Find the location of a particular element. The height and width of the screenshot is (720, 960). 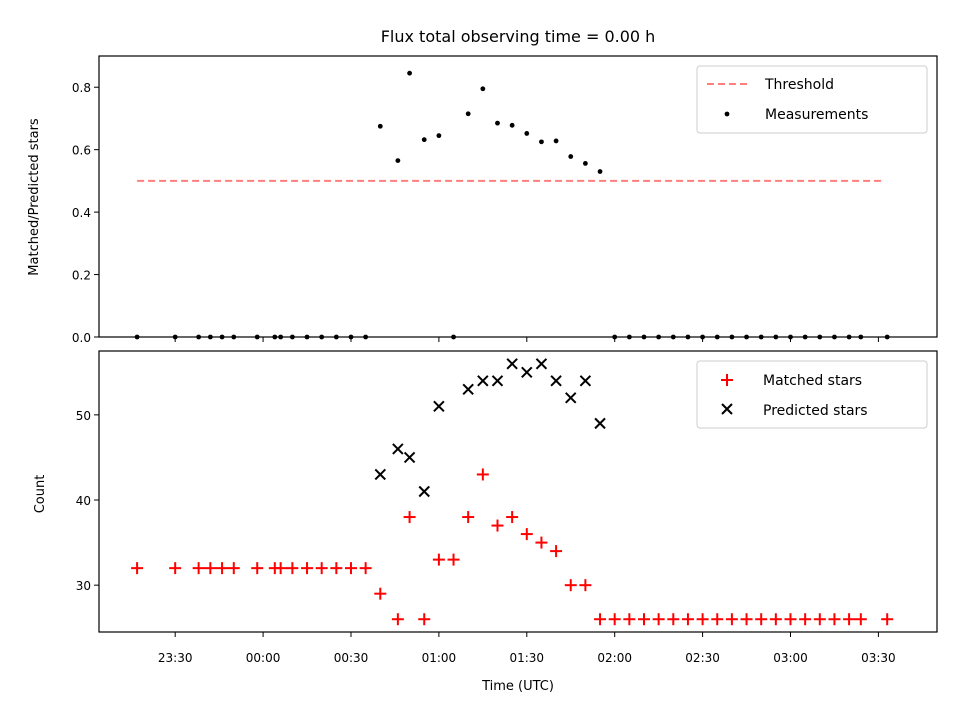

y-tick-label: 30 is located at coordinates (83, 586).